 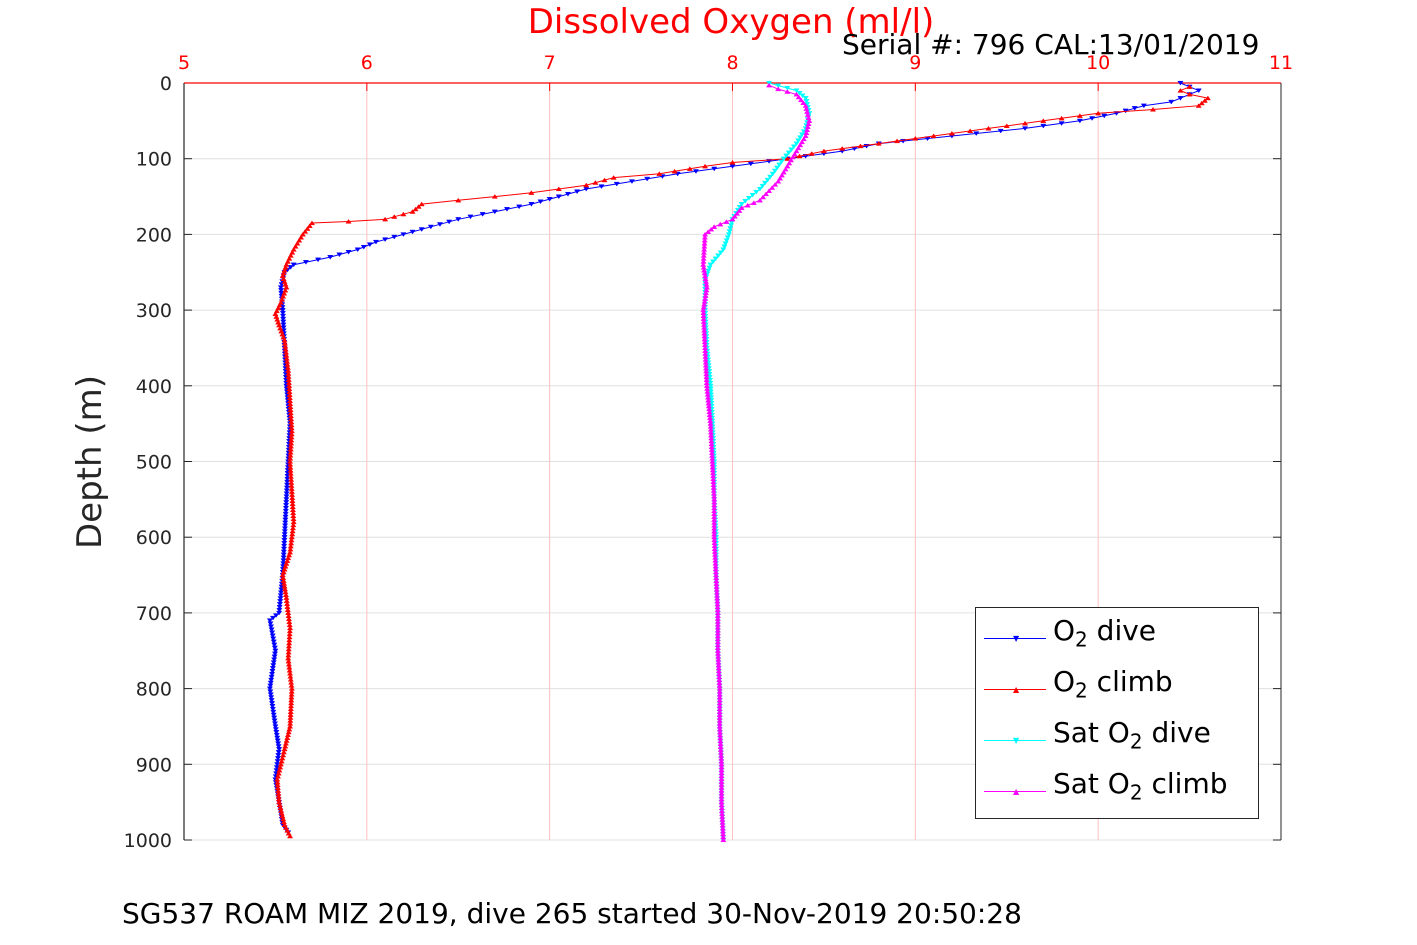 I want to click on down-triangle-marker-icon: ▼, so click(x=1016, y=638).